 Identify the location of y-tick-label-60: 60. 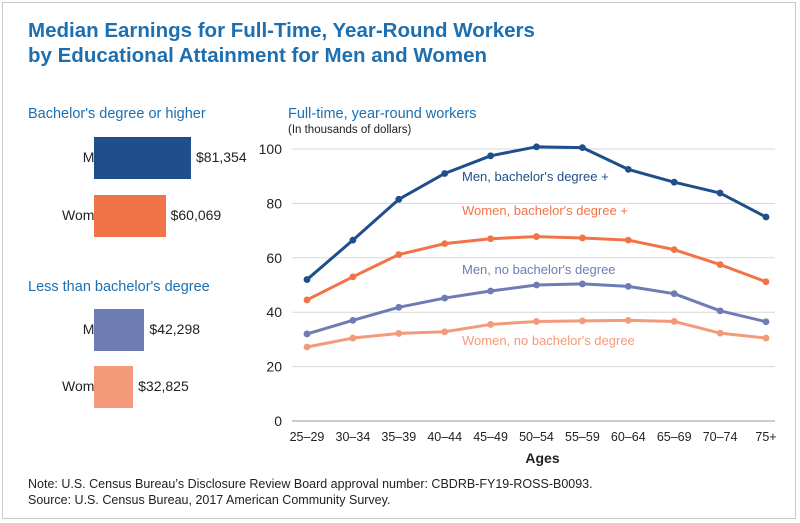
(274, 258).